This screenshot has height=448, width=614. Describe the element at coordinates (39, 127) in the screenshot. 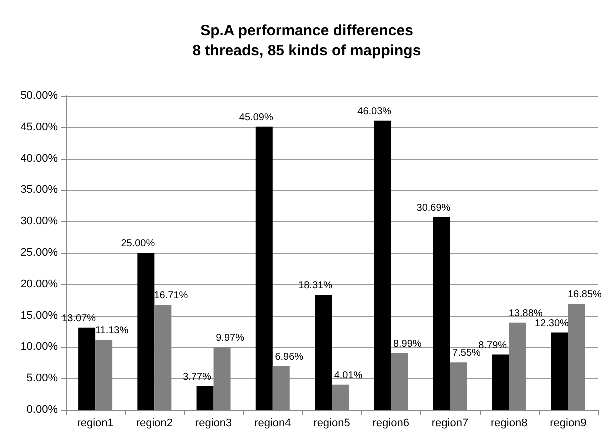

I see `y-tick-label: 45.00%` at that location.